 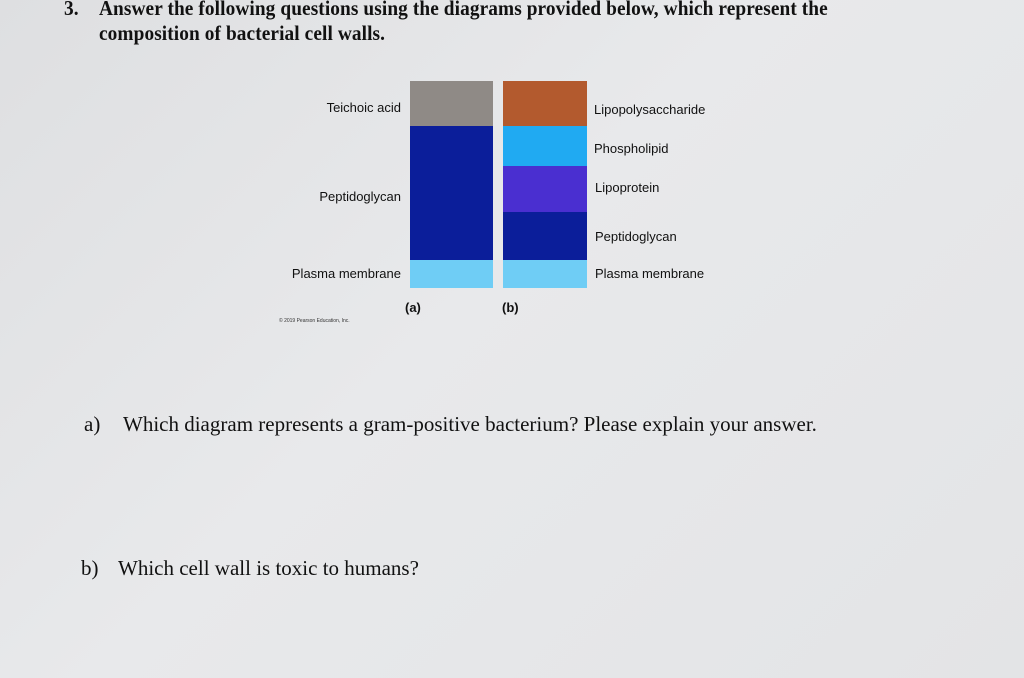 I want to click on copyright-notice: © 2019 Pearson Education, Inc., so click(x=314, y=321).